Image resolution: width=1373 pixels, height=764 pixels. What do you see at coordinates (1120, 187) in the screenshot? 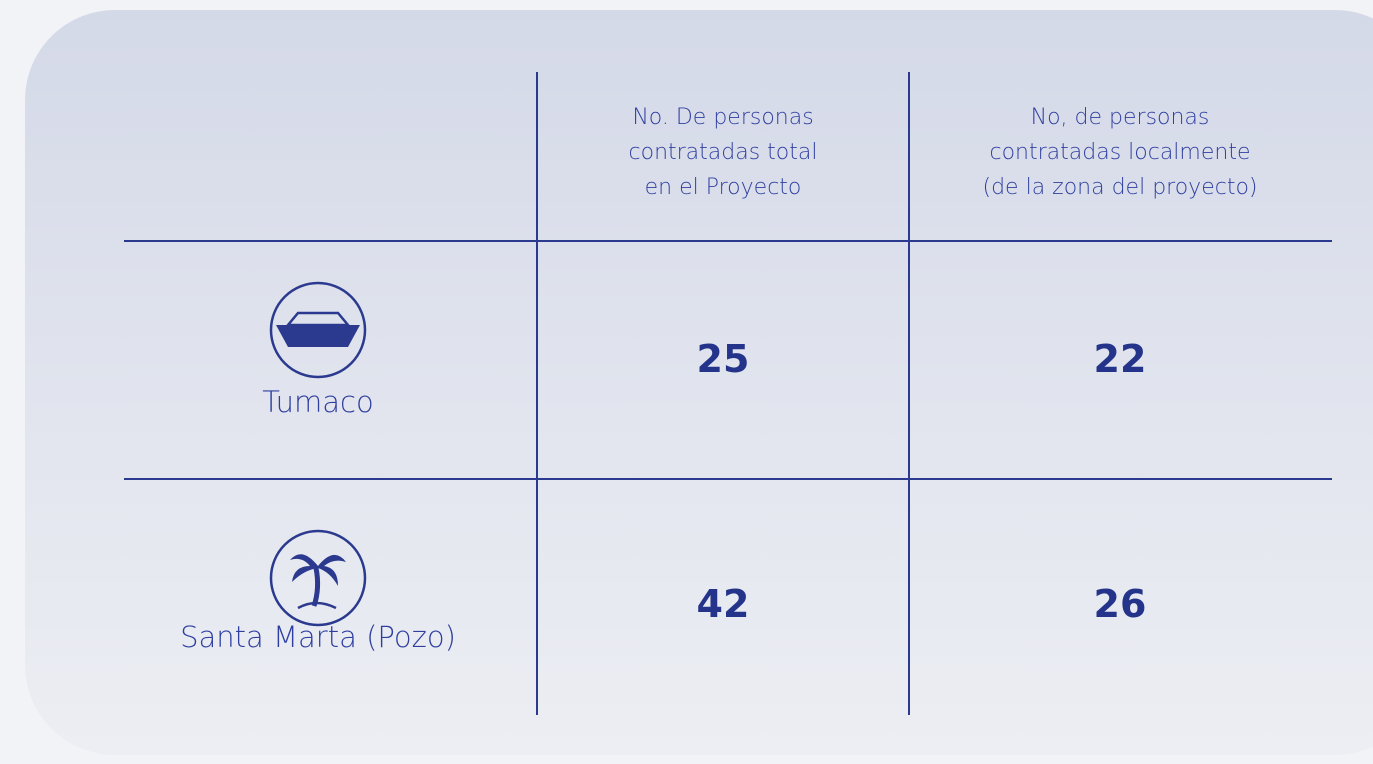
I see `header-line: (de la zona del proyecto)` at bounding box center [1120, 187].